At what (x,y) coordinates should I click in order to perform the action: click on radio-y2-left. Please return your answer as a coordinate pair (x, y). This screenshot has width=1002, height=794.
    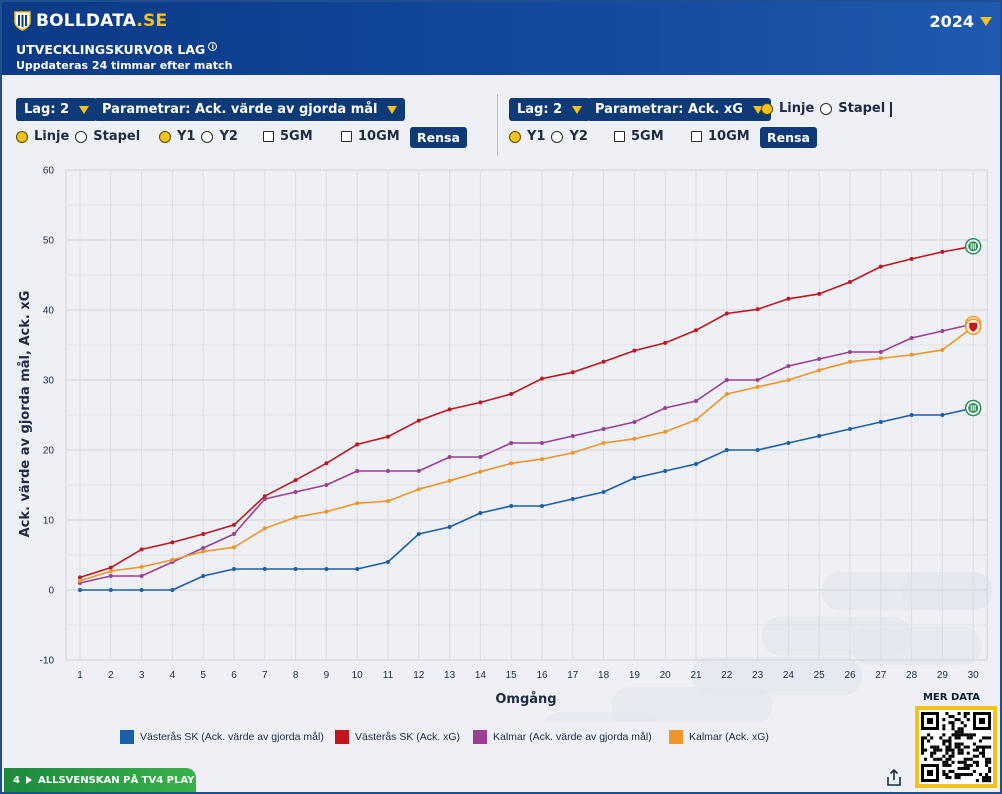
    Looking at the image, I should click on (207, 136).